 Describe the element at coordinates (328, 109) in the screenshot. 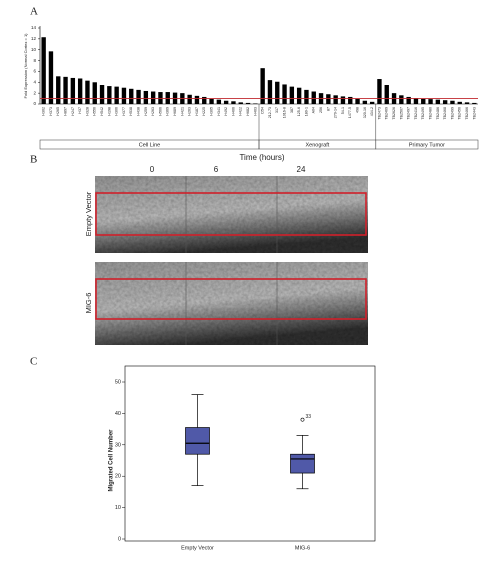

I see `x-tick-label: 87` at that location.